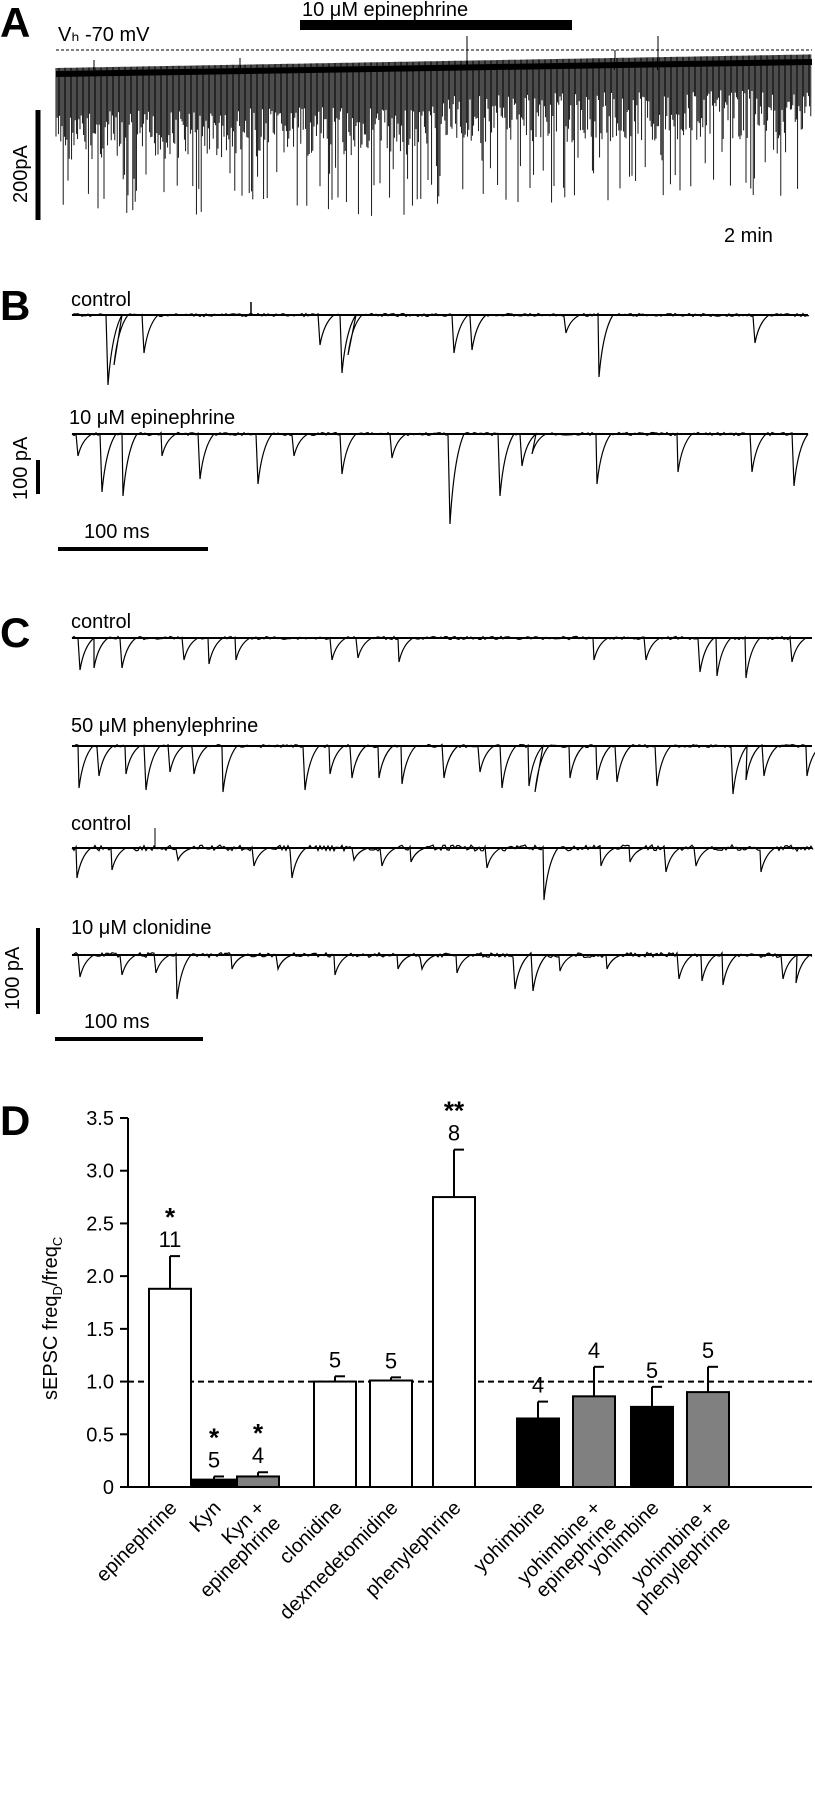 The image size is (815, 1797). Describe the element at coordinates (100, 1330) in the screenshot. I see `y-tick-label: 1.5` at that location.